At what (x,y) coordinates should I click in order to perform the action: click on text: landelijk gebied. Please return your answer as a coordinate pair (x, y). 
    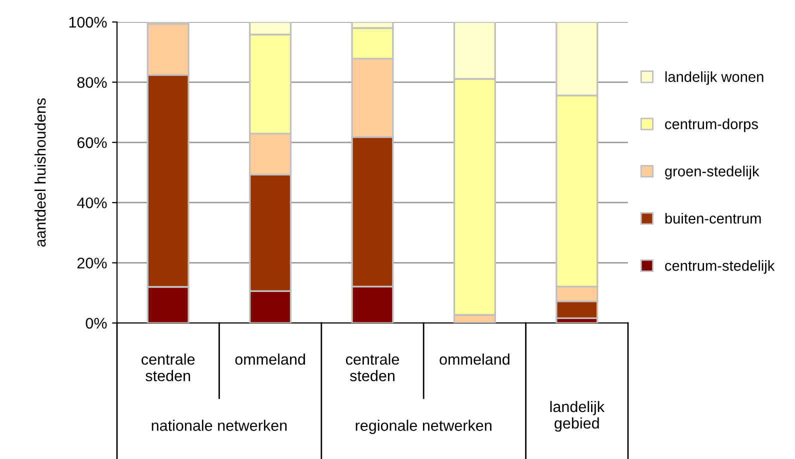
    Looking at the image, I should click on (577, 416).